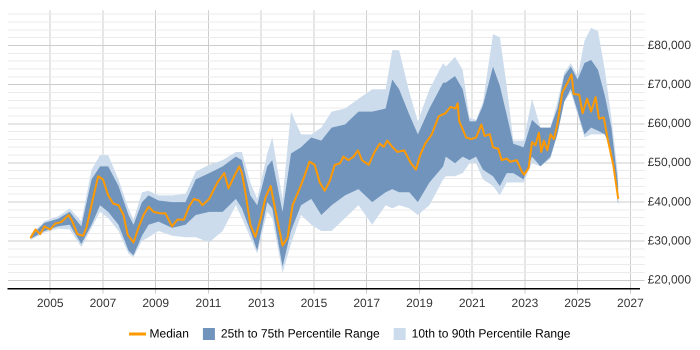 This screenshot has height=350, width=700. What do you see at coordinates (670, 162) in the screenshot?
I see `y-tick-label: £50,000` at bounding box center [670, 162].